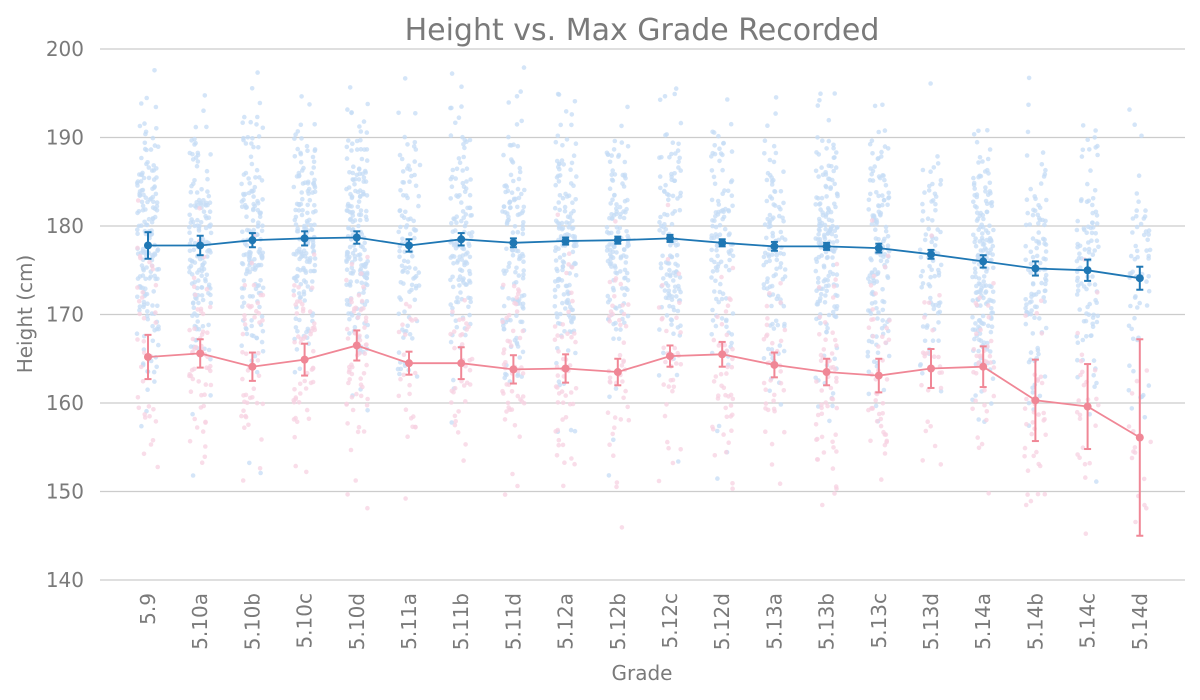  Describe the element at coordinates (1088, 621) in the screenshot. I see `x-tick-label: 5.14c` at that location.